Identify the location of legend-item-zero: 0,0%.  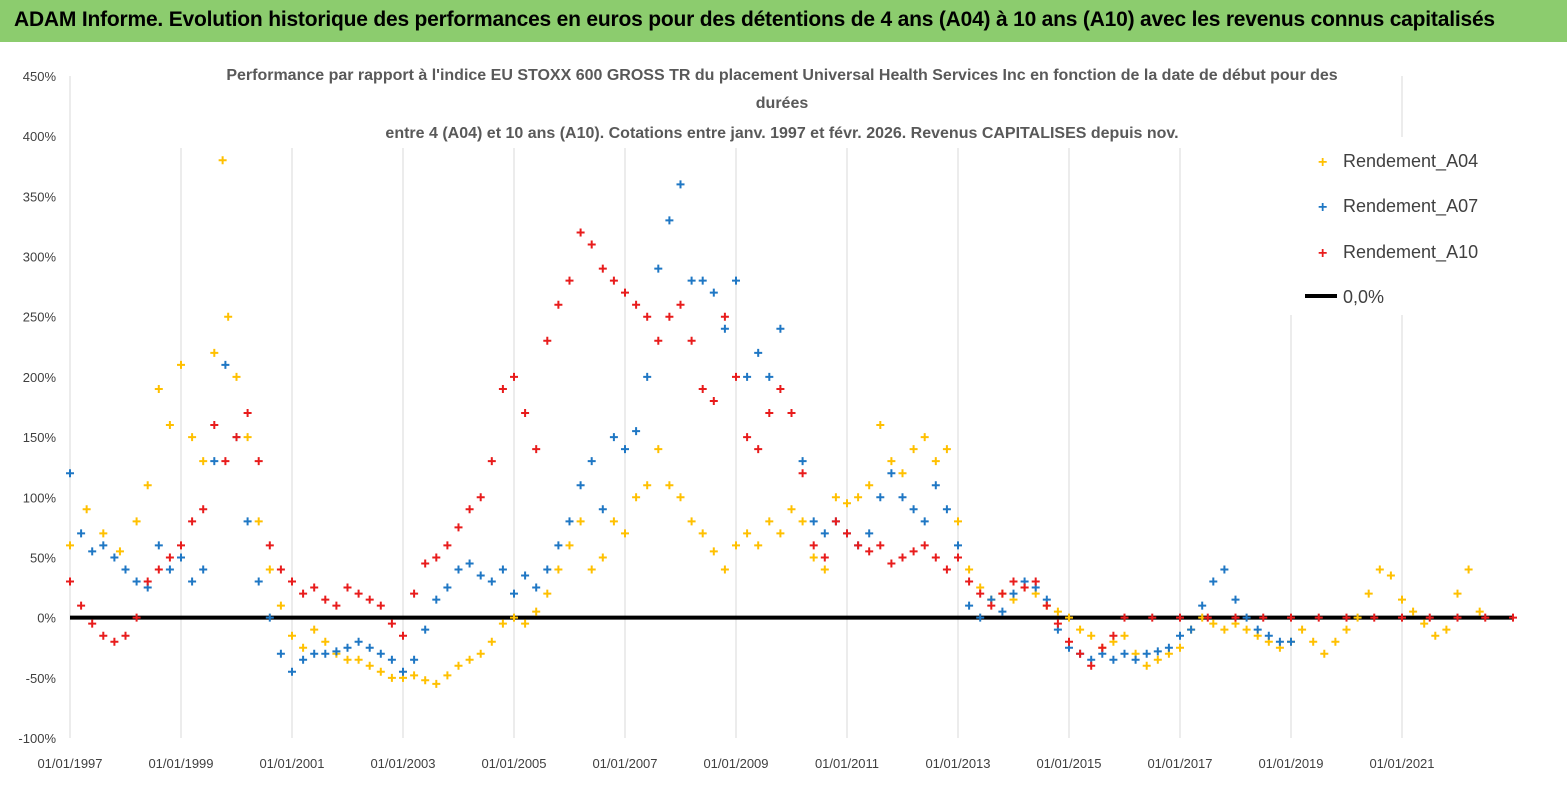
(1344, 297).